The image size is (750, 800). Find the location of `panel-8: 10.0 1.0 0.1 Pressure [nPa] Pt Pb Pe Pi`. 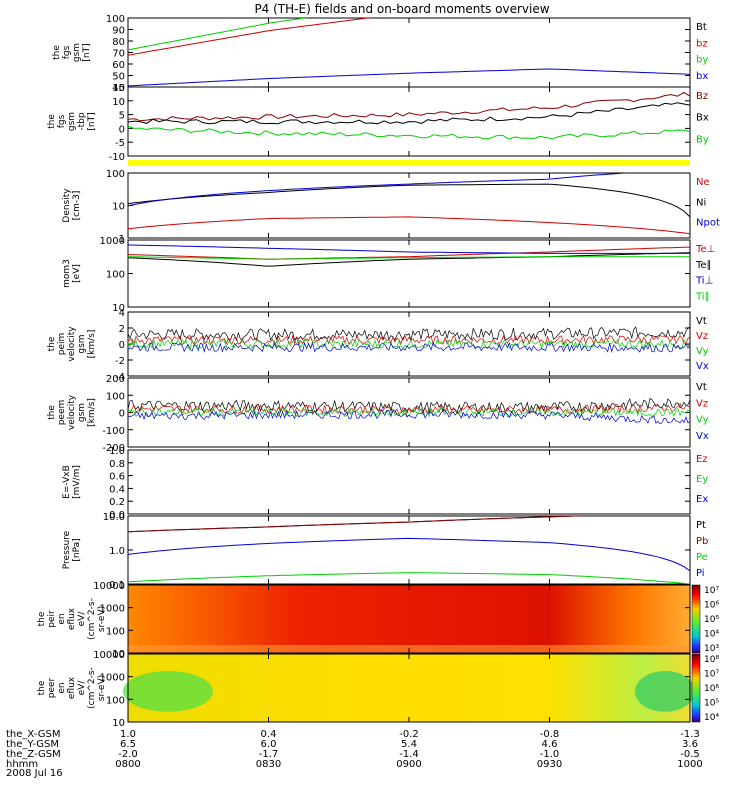

panel-8: 10.0 1.0 0.1 Pressure [nPa] Pt Pb Pe Pi is located at coordinates (385, 551).